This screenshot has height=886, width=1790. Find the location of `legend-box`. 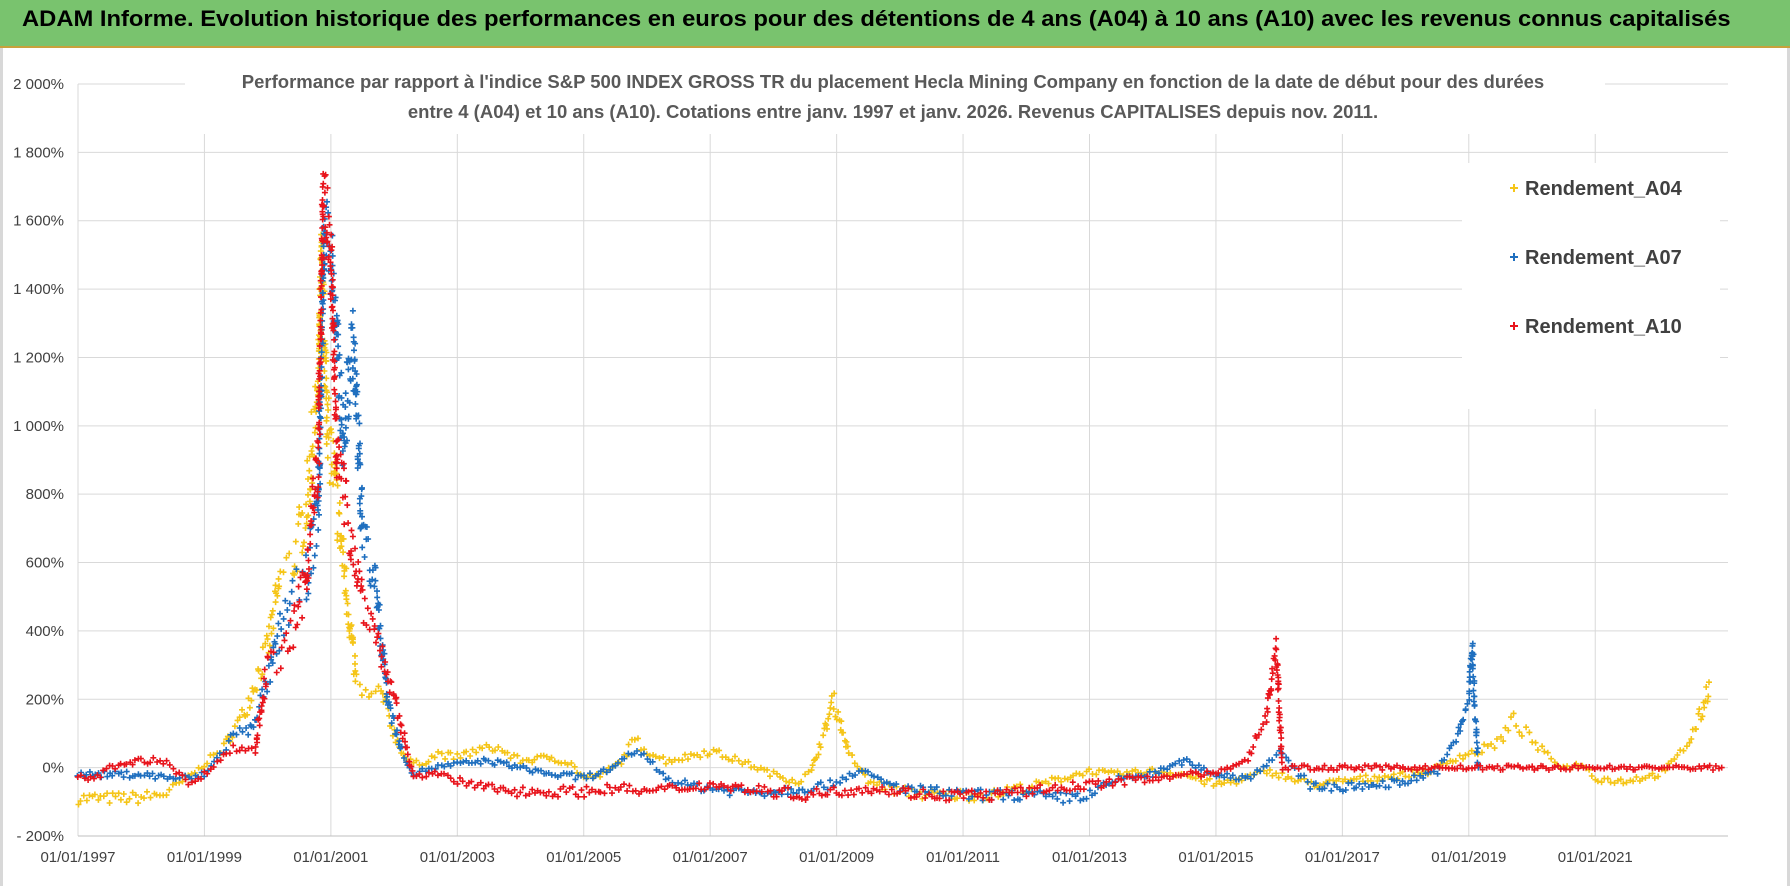

legend-box is located at coordinates (1591, 286).